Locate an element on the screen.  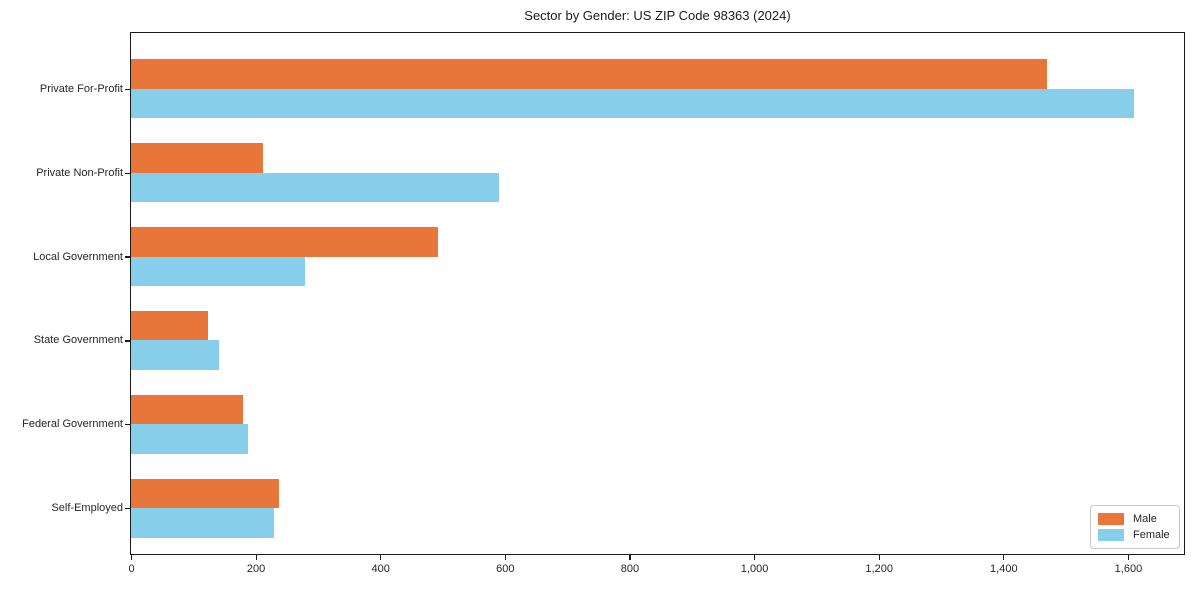
legend-entry-male: Male is located at coordinates (1135, 518).